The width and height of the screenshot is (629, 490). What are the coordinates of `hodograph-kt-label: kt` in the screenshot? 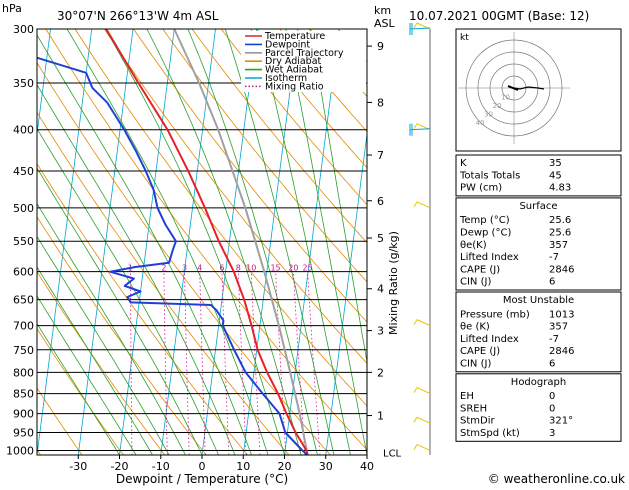 It's located at (464, 38).